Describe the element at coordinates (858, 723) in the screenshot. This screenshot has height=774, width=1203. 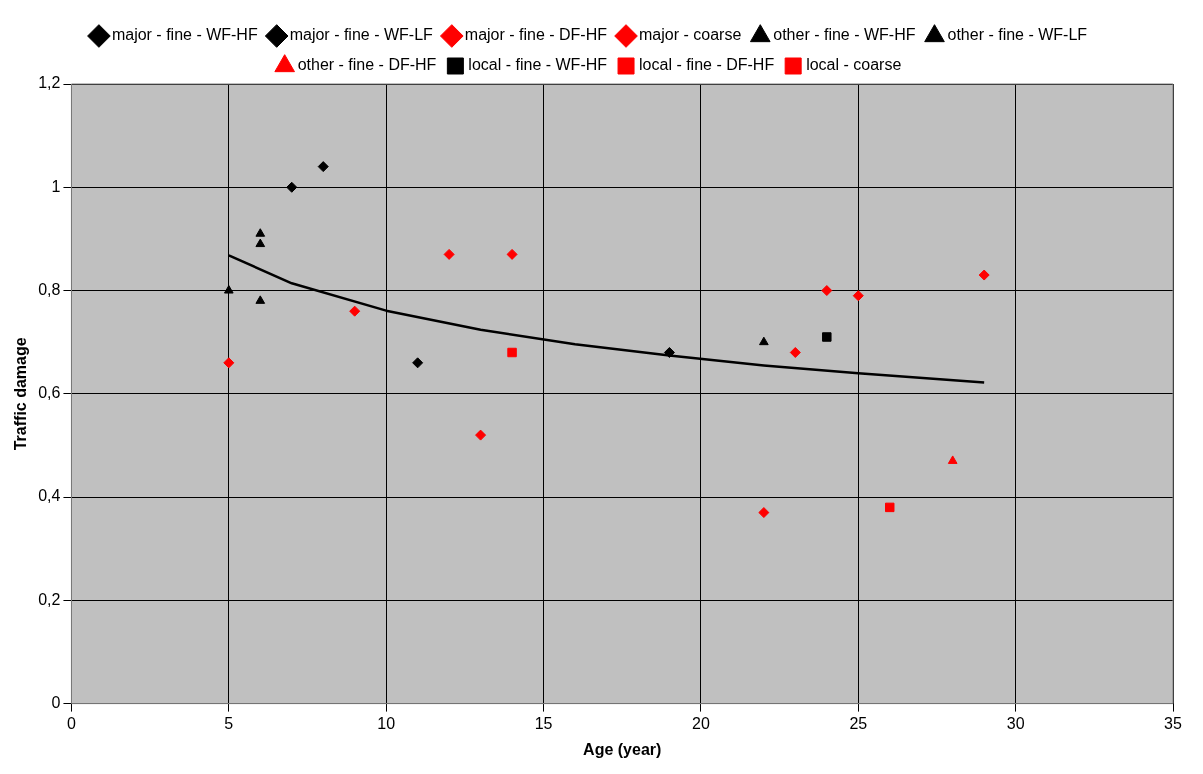
I see `x-tick-label: 25` at that location.